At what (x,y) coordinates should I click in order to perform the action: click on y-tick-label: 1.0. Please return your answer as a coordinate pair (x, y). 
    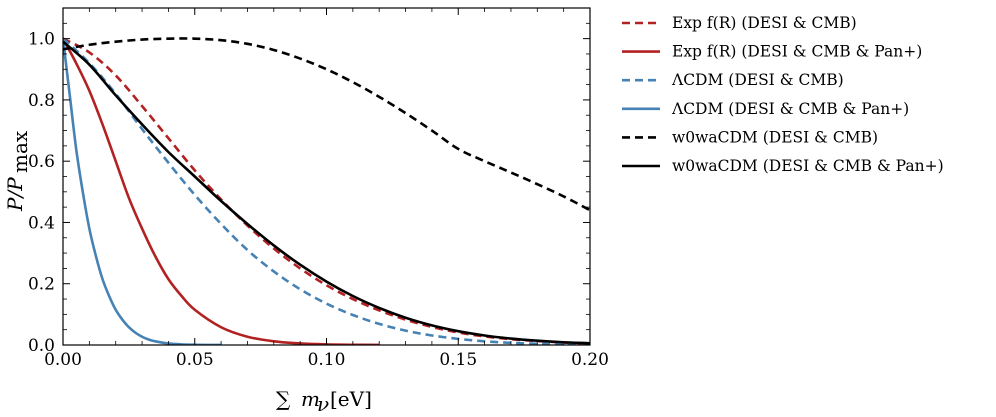
    Looking at the image, I should click on (41, 40).